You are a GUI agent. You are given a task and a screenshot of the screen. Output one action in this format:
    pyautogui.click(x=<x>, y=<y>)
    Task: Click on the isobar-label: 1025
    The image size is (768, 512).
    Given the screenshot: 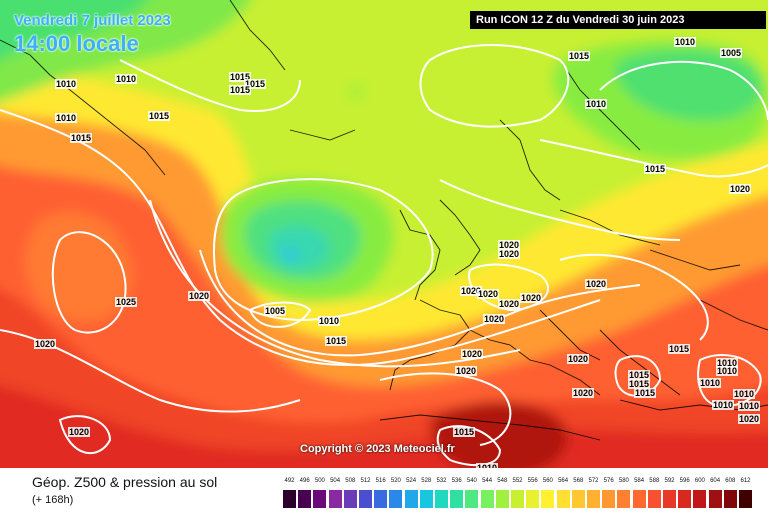 What is the action you would take?
    pyautogui.click(x=126, y=302)
    